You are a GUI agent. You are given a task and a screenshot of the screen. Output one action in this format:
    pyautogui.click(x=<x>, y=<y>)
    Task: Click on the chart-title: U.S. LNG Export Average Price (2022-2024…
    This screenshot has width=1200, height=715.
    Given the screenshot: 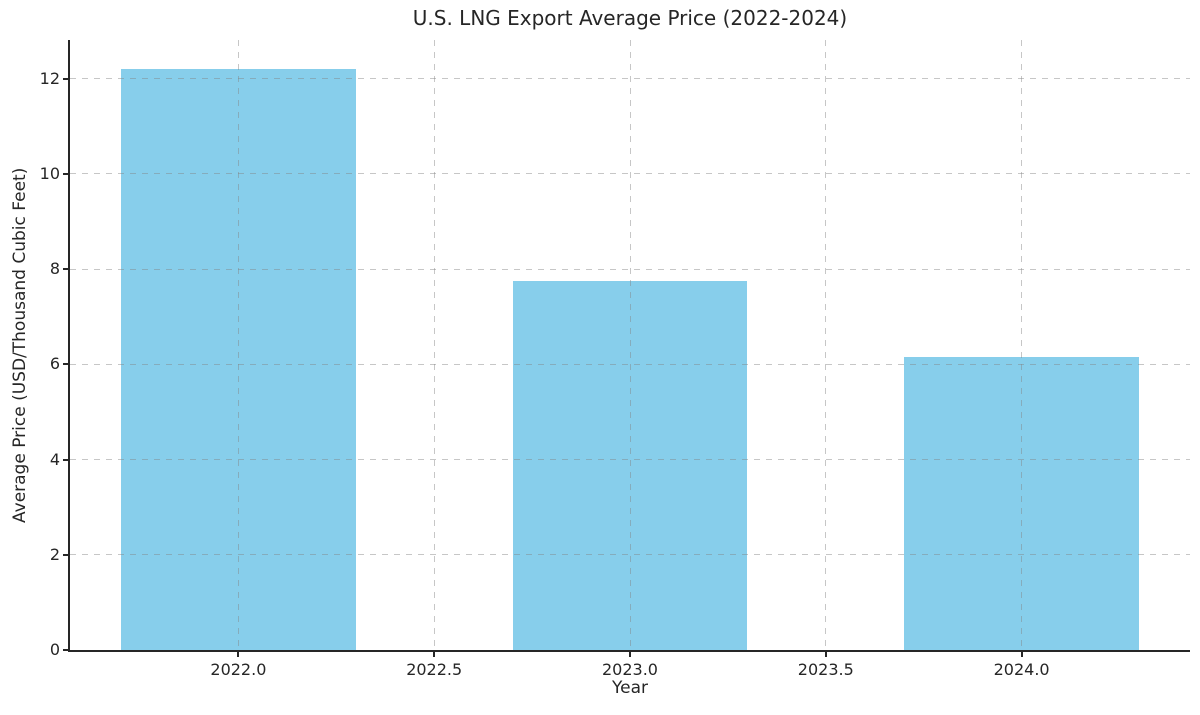 What is the action you would take?
    pyautogui.click(x=630, y=18)
    